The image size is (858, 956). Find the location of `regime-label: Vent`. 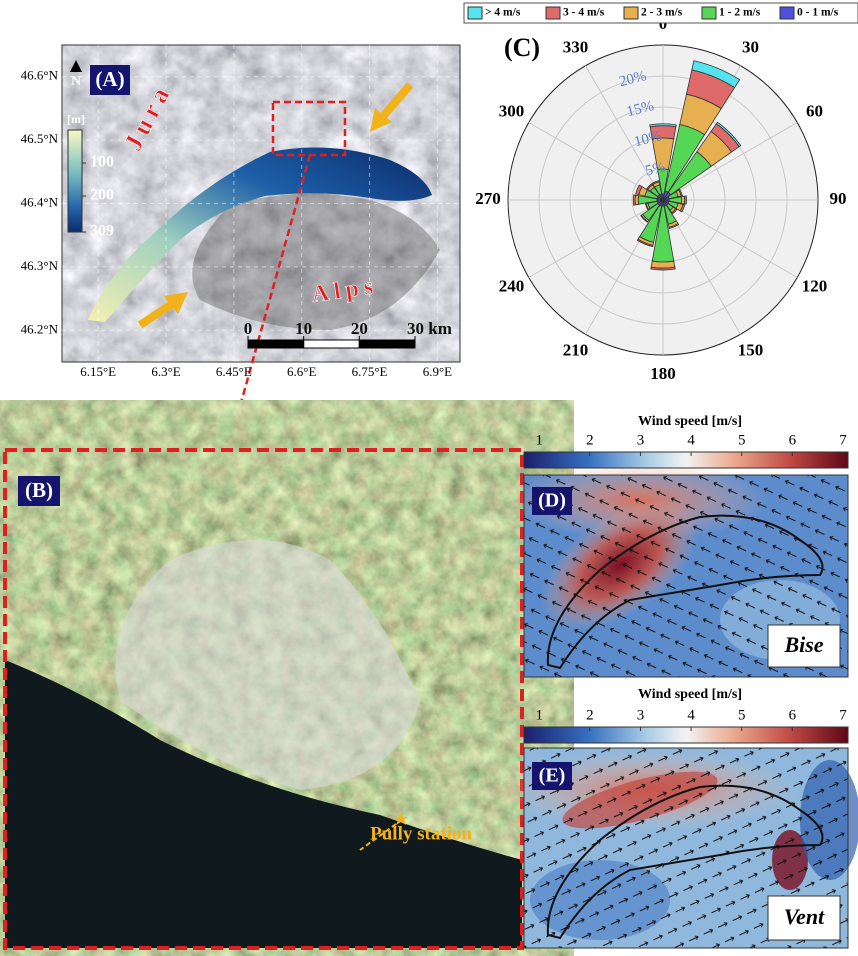

regime-label: Vent is located at coordinates (804, 916).